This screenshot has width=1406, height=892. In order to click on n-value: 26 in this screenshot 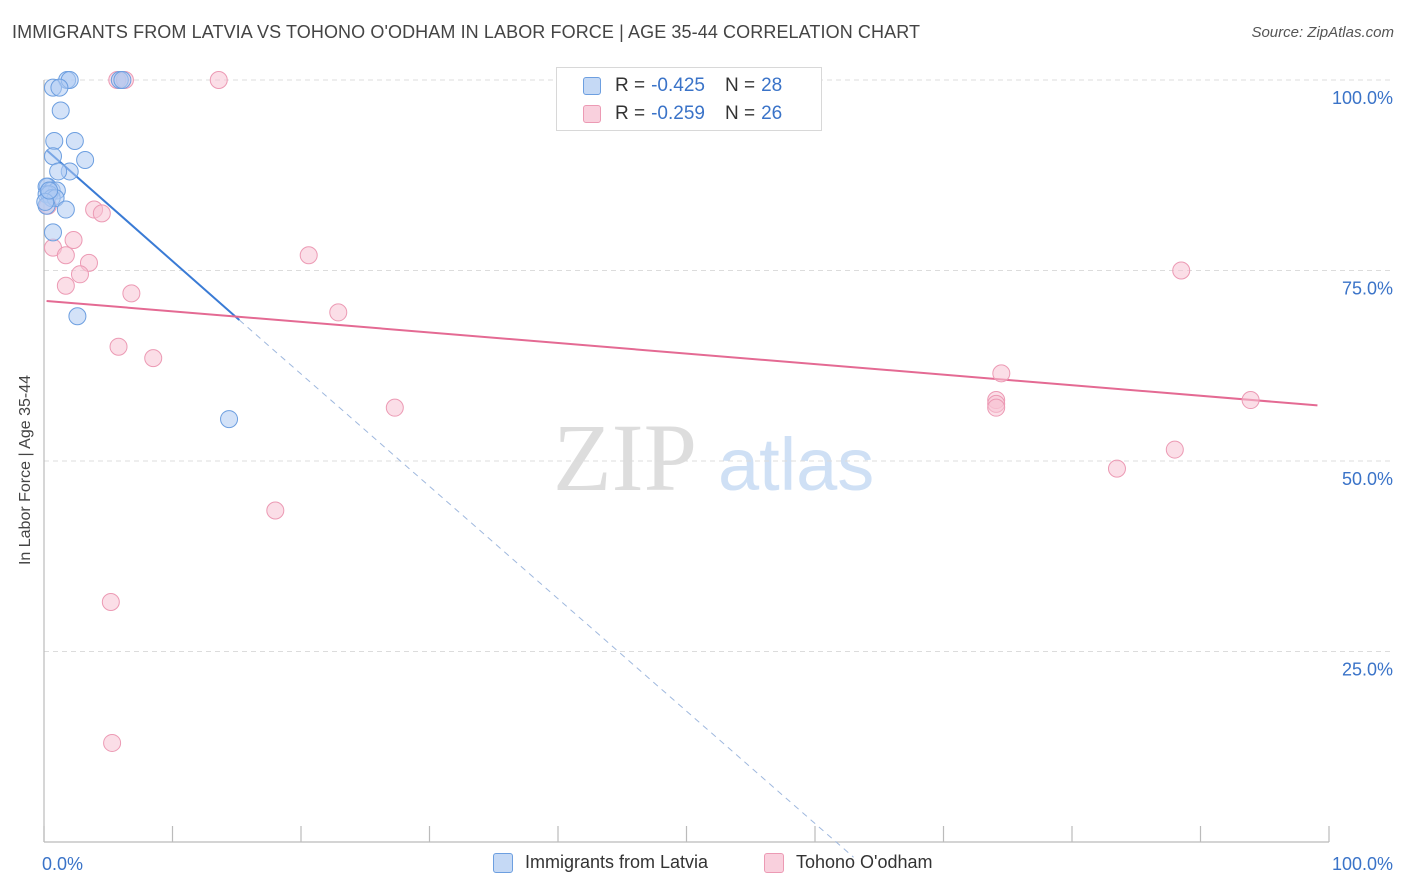, I will do `click(772, 113)`.